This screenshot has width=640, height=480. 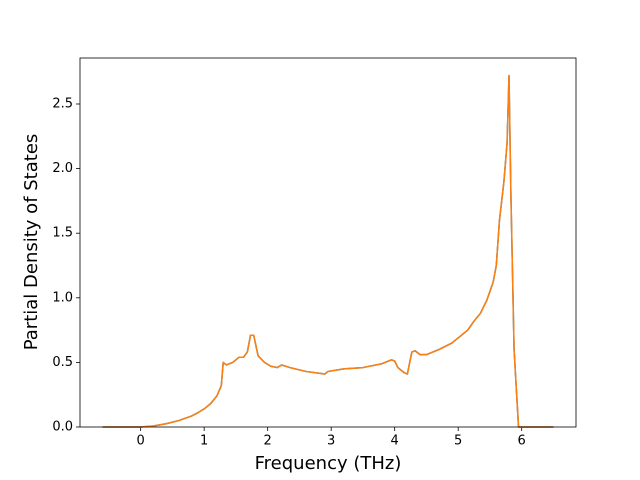 I want to click on x-tick-label: 2, so click(x=268, y=441).